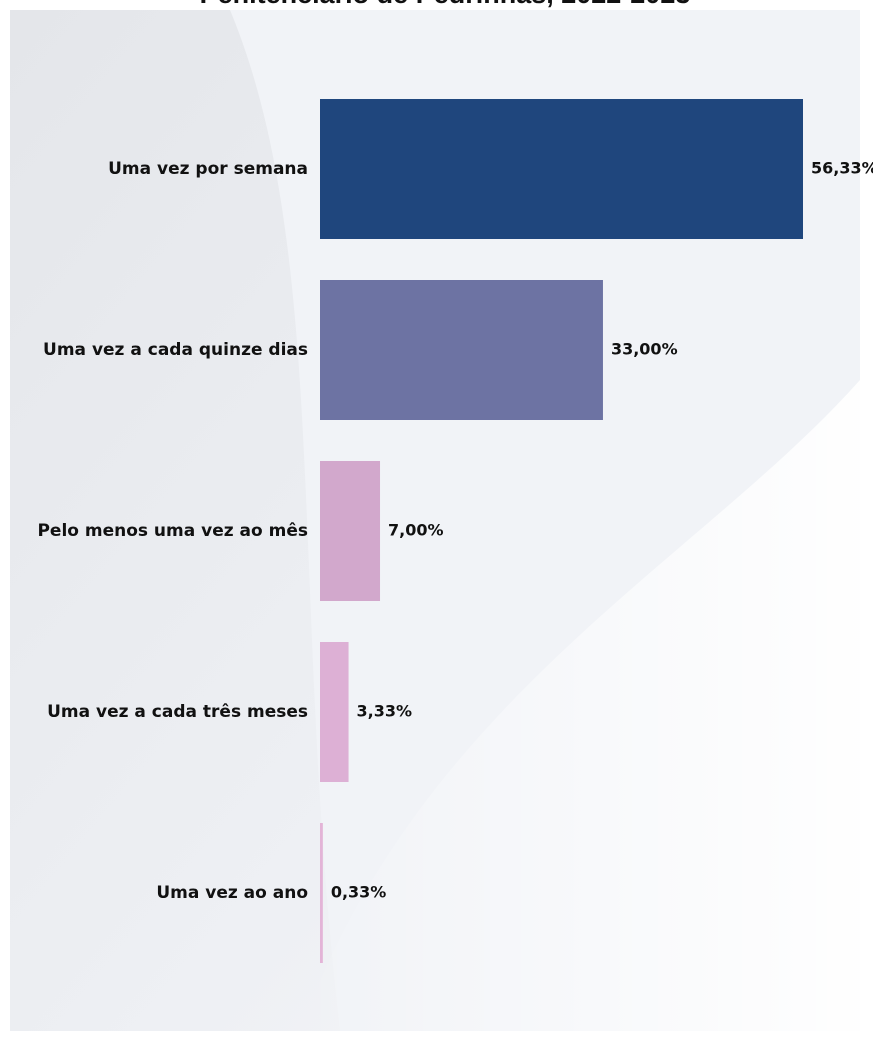  What do you see at coordinates (842, 168) in the screenshot?
I see `value-label: 56,33%` at bounding box center [842, 168].